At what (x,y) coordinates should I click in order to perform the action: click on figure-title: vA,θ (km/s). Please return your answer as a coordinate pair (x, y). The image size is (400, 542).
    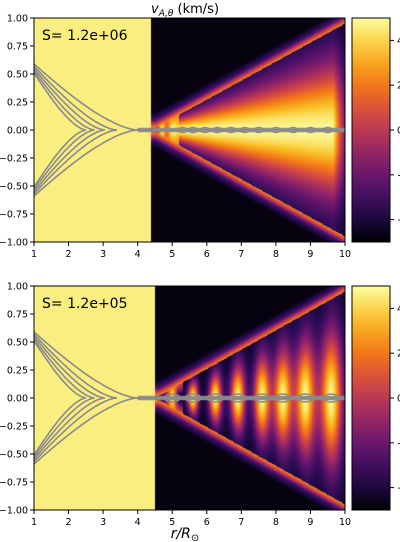
    Looking at the image, I should click on (185, 10).